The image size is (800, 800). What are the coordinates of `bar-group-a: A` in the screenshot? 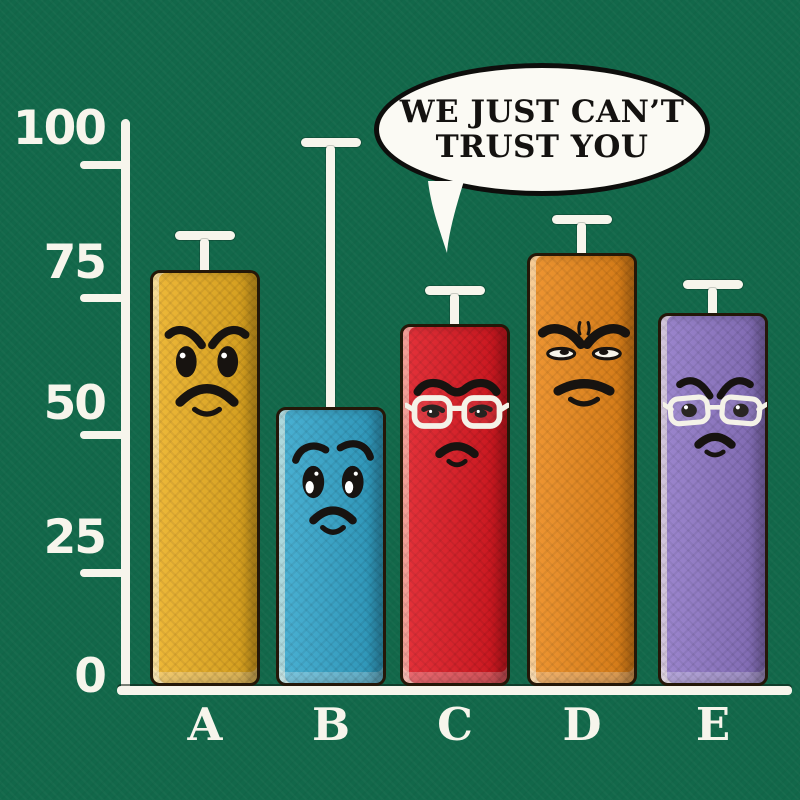 It's located at (205, 400).